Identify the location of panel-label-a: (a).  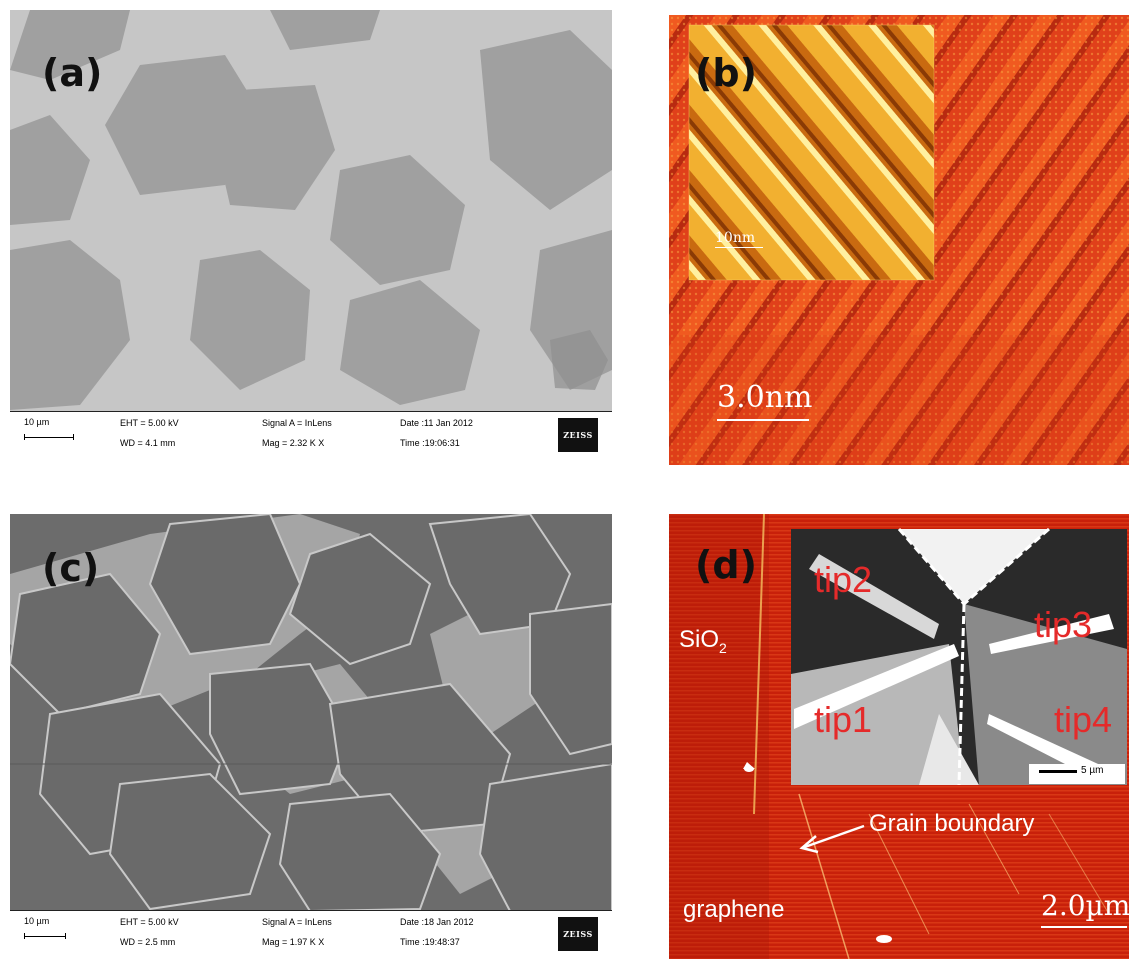
(72, 73).